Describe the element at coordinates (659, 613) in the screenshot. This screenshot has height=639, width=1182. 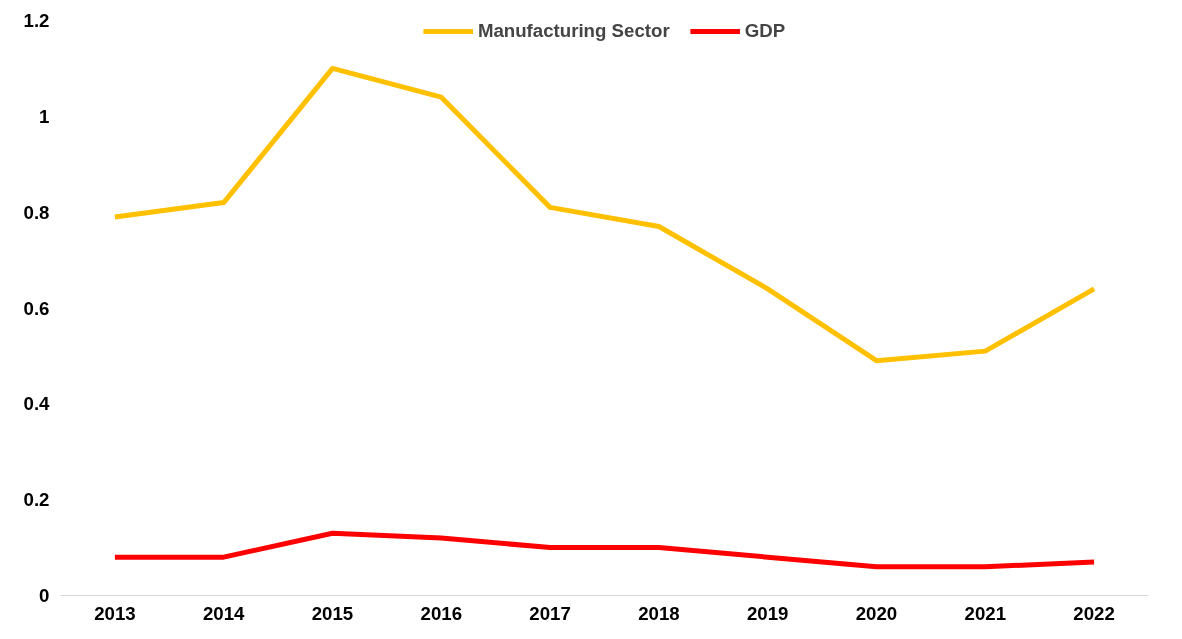
I see `x-tick-label: 2018` at that location.